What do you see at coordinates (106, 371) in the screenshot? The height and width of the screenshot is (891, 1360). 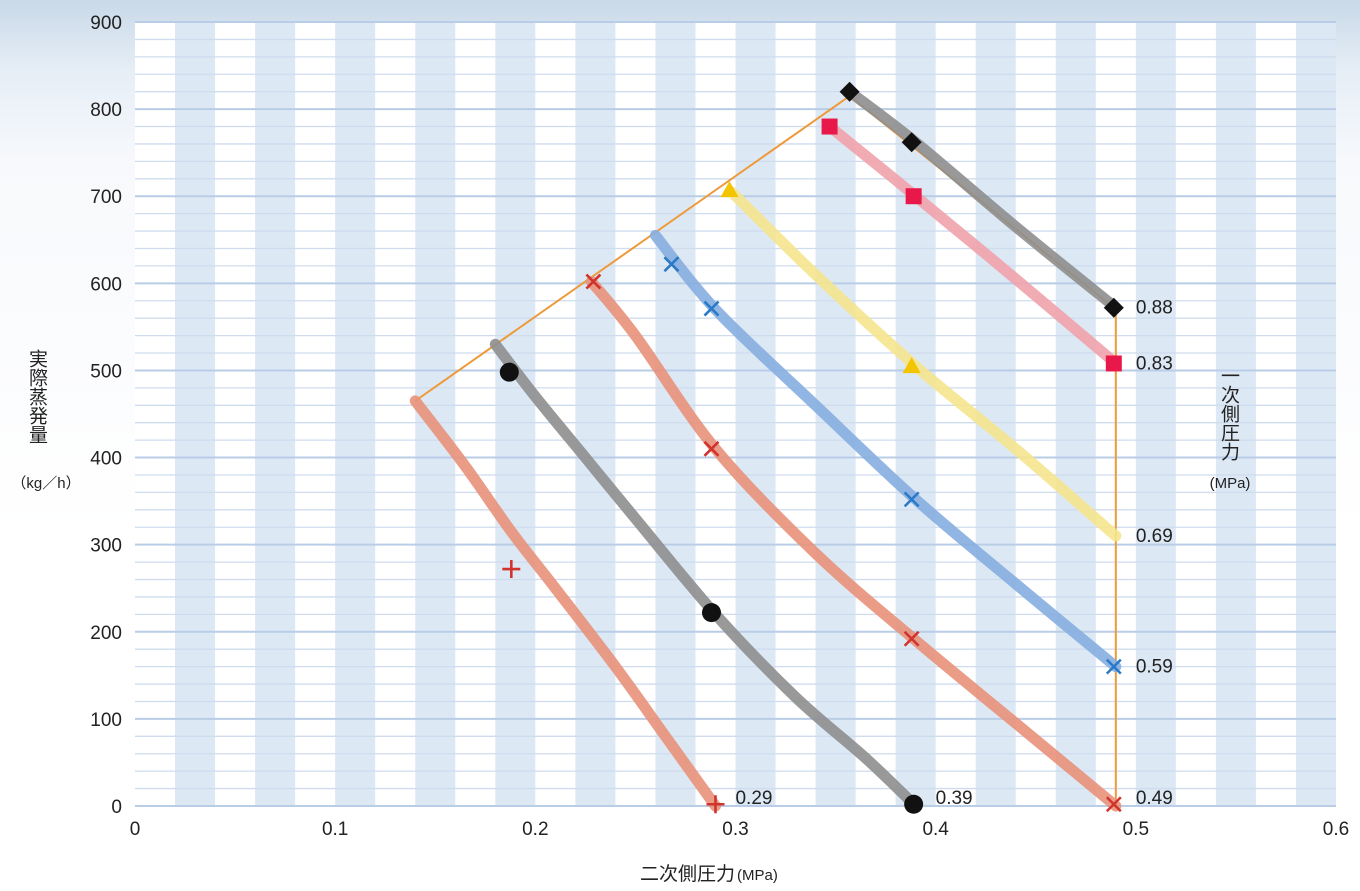 I see `y-tick-label: 500` at bounding box center [106, 371].